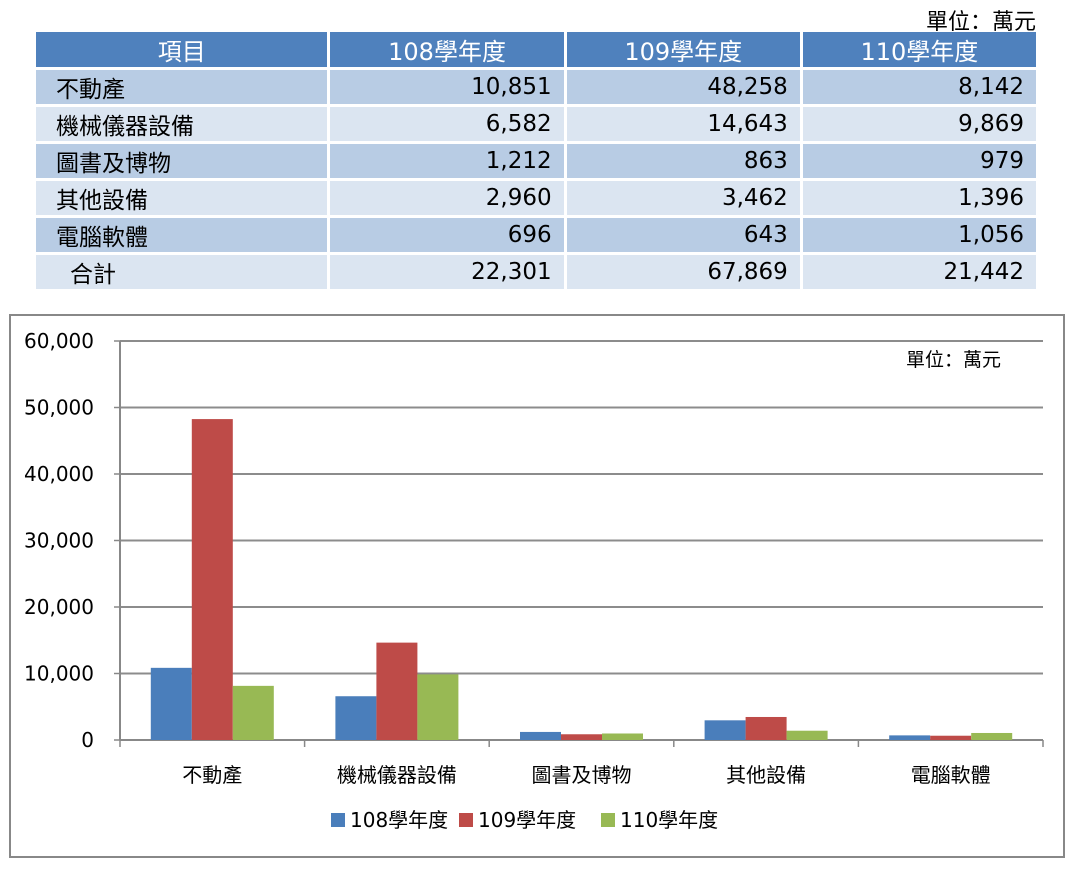 This screenshot has width=1080, height=870. Describe the element at coordinates (59, 408) in the screenshot. I see `y-tick-label: 50,000` at that location.